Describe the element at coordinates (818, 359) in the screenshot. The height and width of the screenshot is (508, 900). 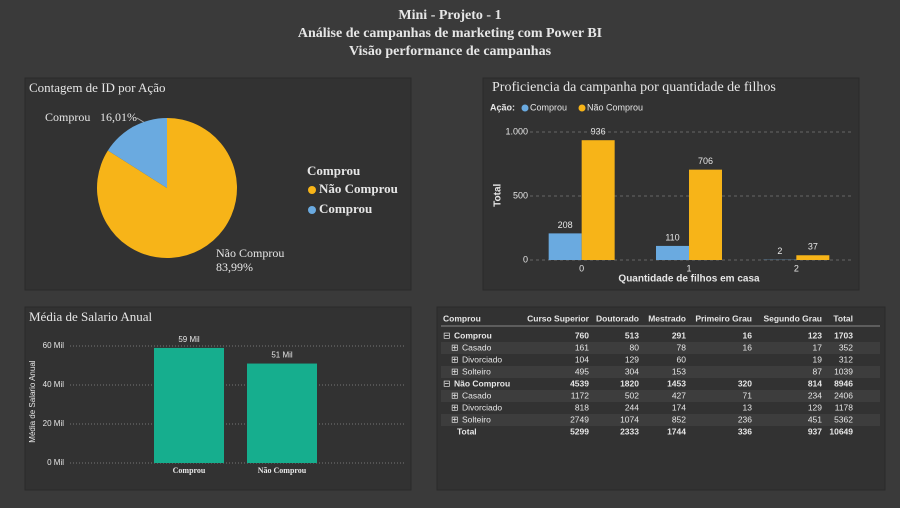
I see `cell: 19` at that location.